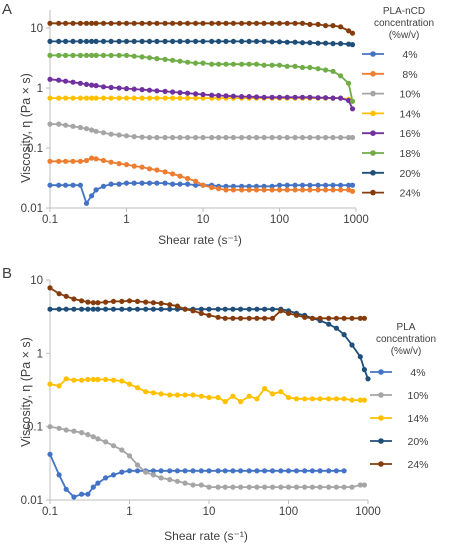 The height and width of the screenshot is (555, 456). I want to click on legend-label: 20%, so click(409, 174).